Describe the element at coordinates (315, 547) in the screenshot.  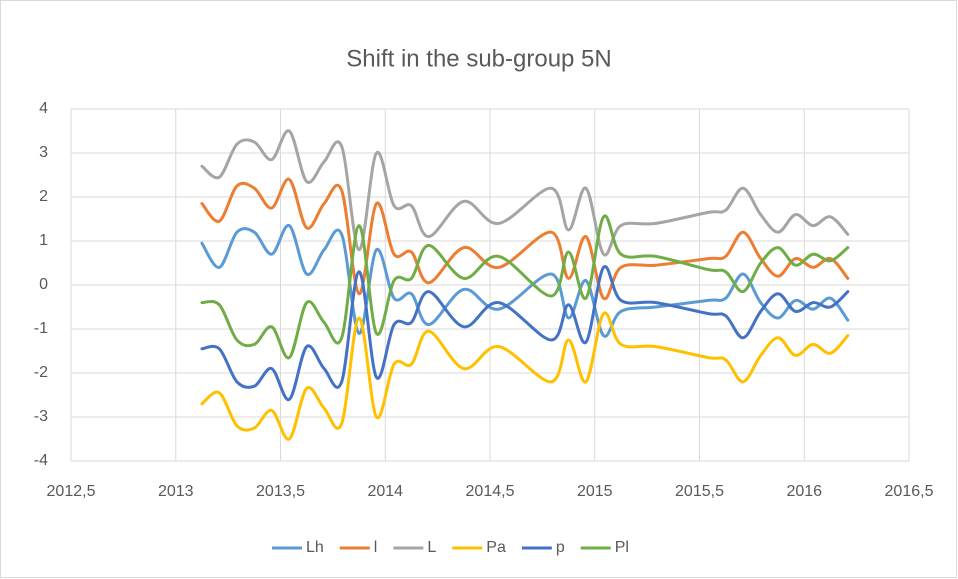
I see `legend-label: Lh` at that location.